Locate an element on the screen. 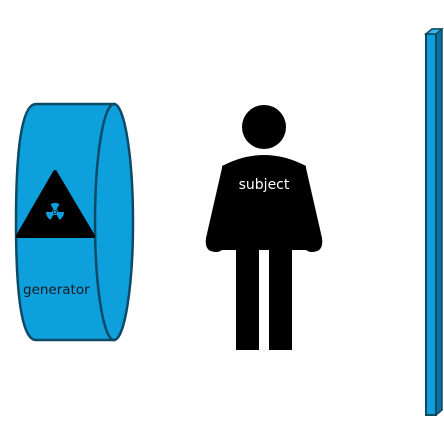 Image resolution: width=444 pixels, height=429 pixels. generator-label: generator is located at coordinates (56, 290).